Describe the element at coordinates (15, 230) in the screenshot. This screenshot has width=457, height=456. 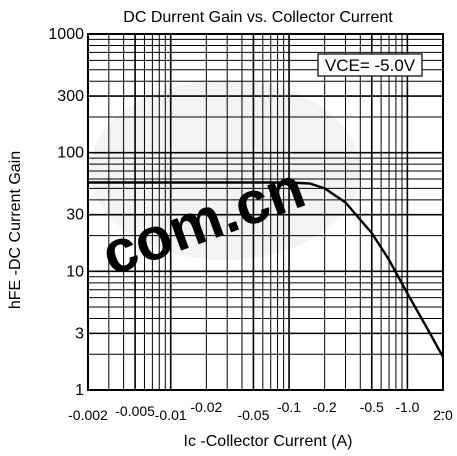
I see `y-axis-label: hFE -DC Current Gain` at that location.